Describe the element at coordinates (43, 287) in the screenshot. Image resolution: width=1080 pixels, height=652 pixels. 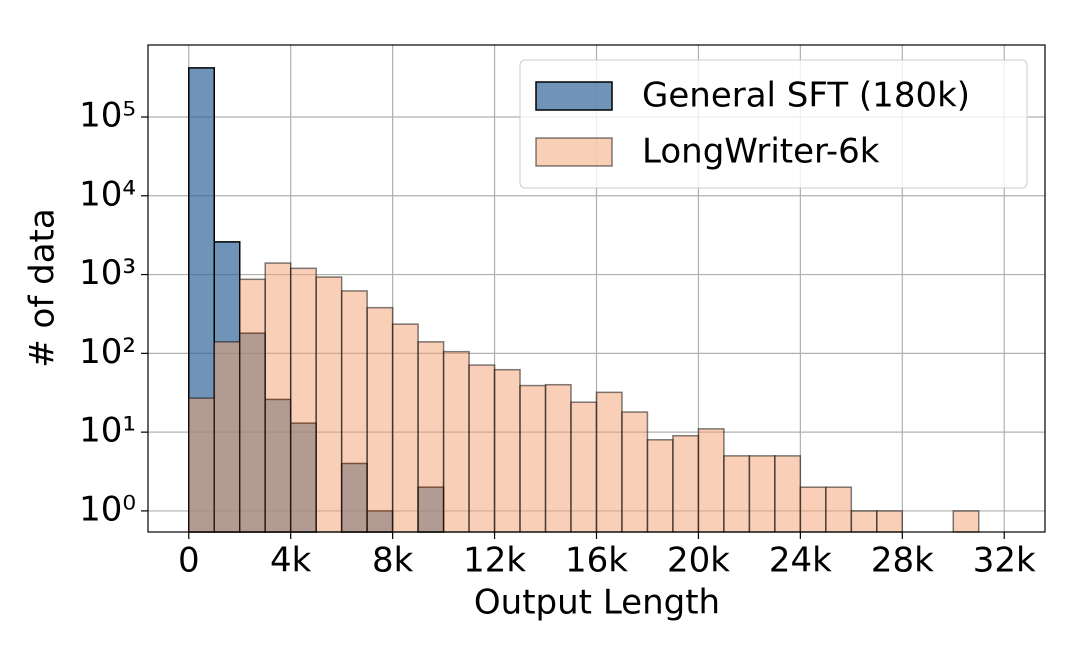
I see `y-axis-label: # of data` at that location.